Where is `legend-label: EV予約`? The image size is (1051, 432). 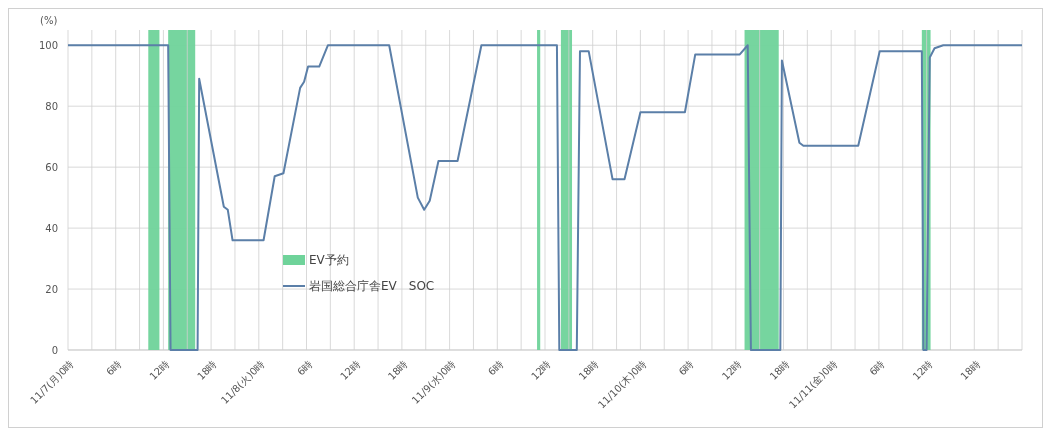
legend-label: EV予約 is located at coordinates (329, 260).